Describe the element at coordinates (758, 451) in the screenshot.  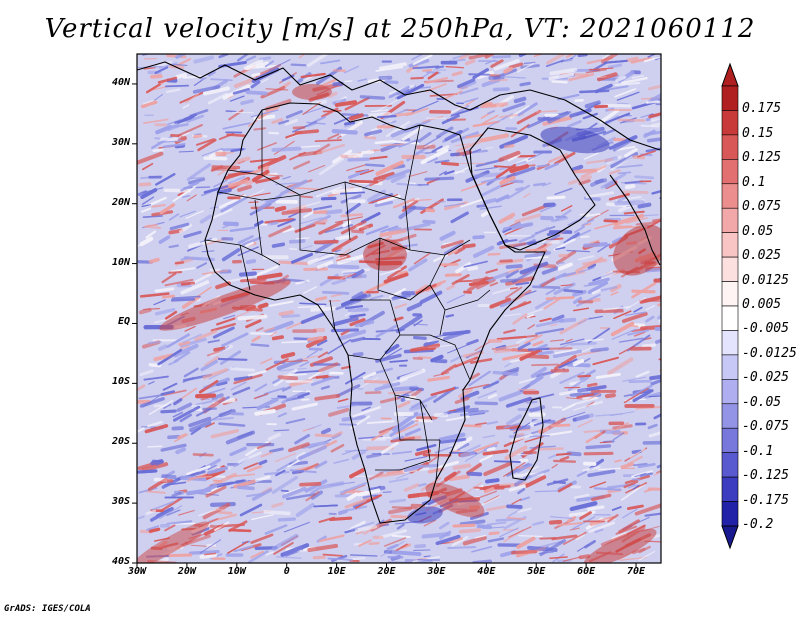
I see `colorbar-label: -0.1` at that location.